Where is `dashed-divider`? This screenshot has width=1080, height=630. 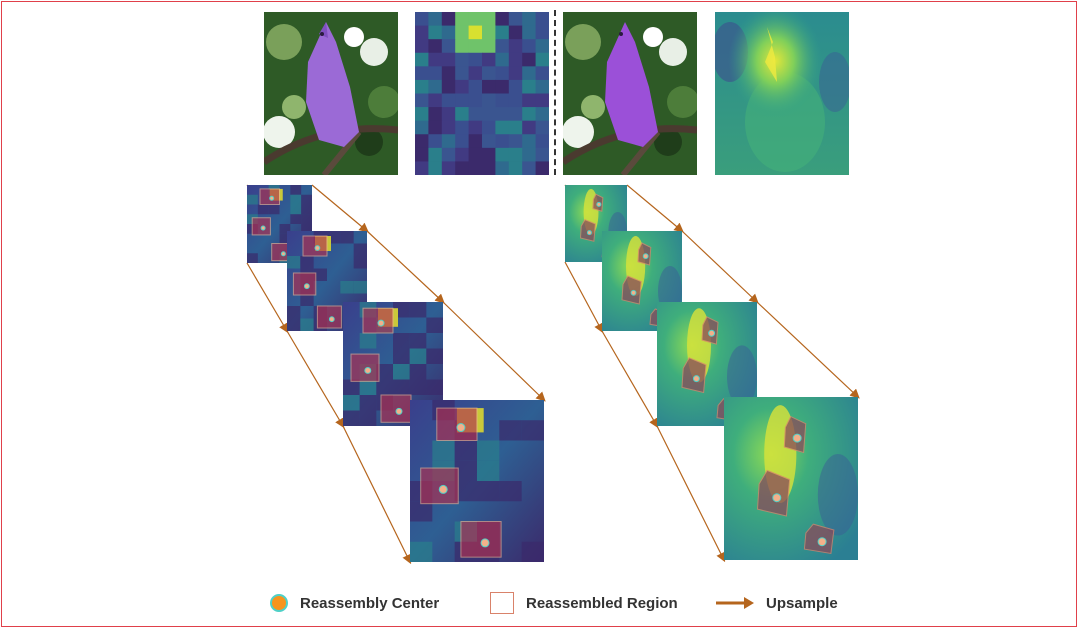
dashed-divider is located at coordinates (555, 92).